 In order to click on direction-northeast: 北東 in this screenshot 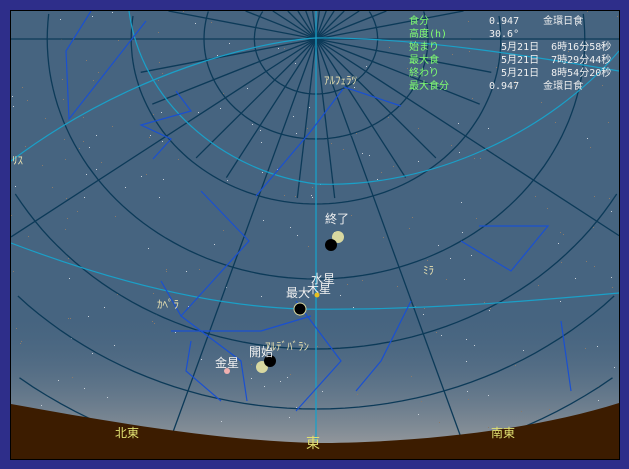, I will do `click(127, 433)`.